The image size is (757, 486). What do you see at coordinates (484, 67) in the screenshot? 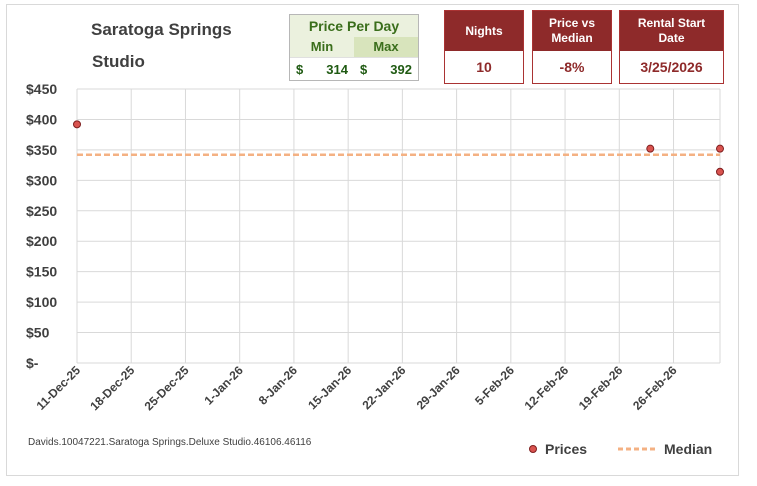
I see `nights-value: 10` at bounding box center [484, 67].